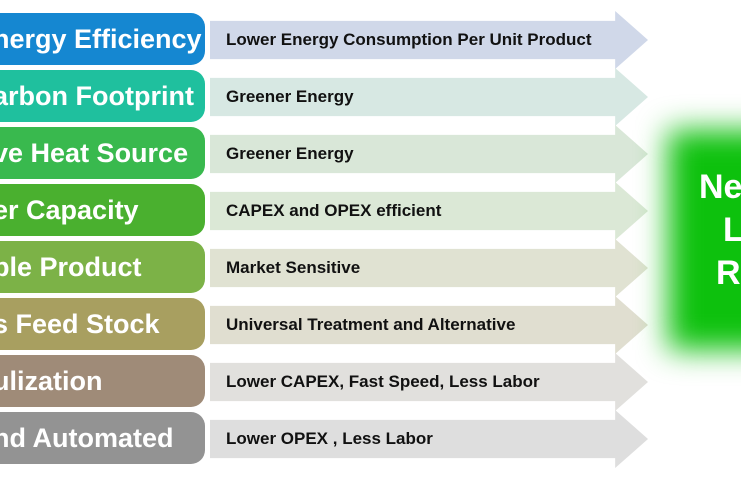 This screenshot has width=741, height=486. I want to click on row-label-text: arbon Footprint, so click(97, 96).